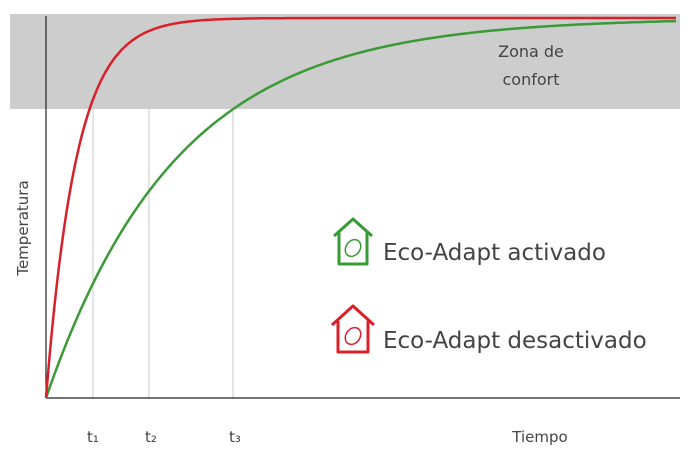 The height and width of the screenshot is (452, 690). I want to click on legend-label: Eco-Adapt desactivado, so click(515, 341).